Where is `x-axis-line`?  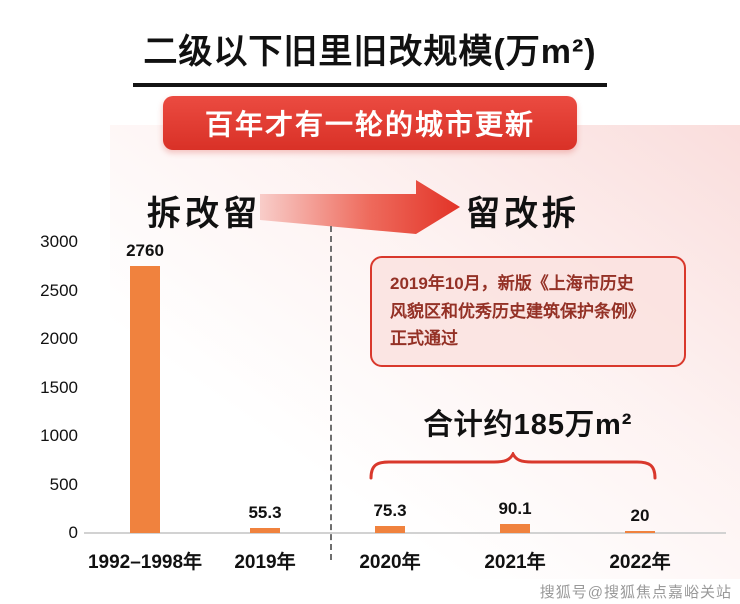
x-axis-line is located at coordinates (405, 533).